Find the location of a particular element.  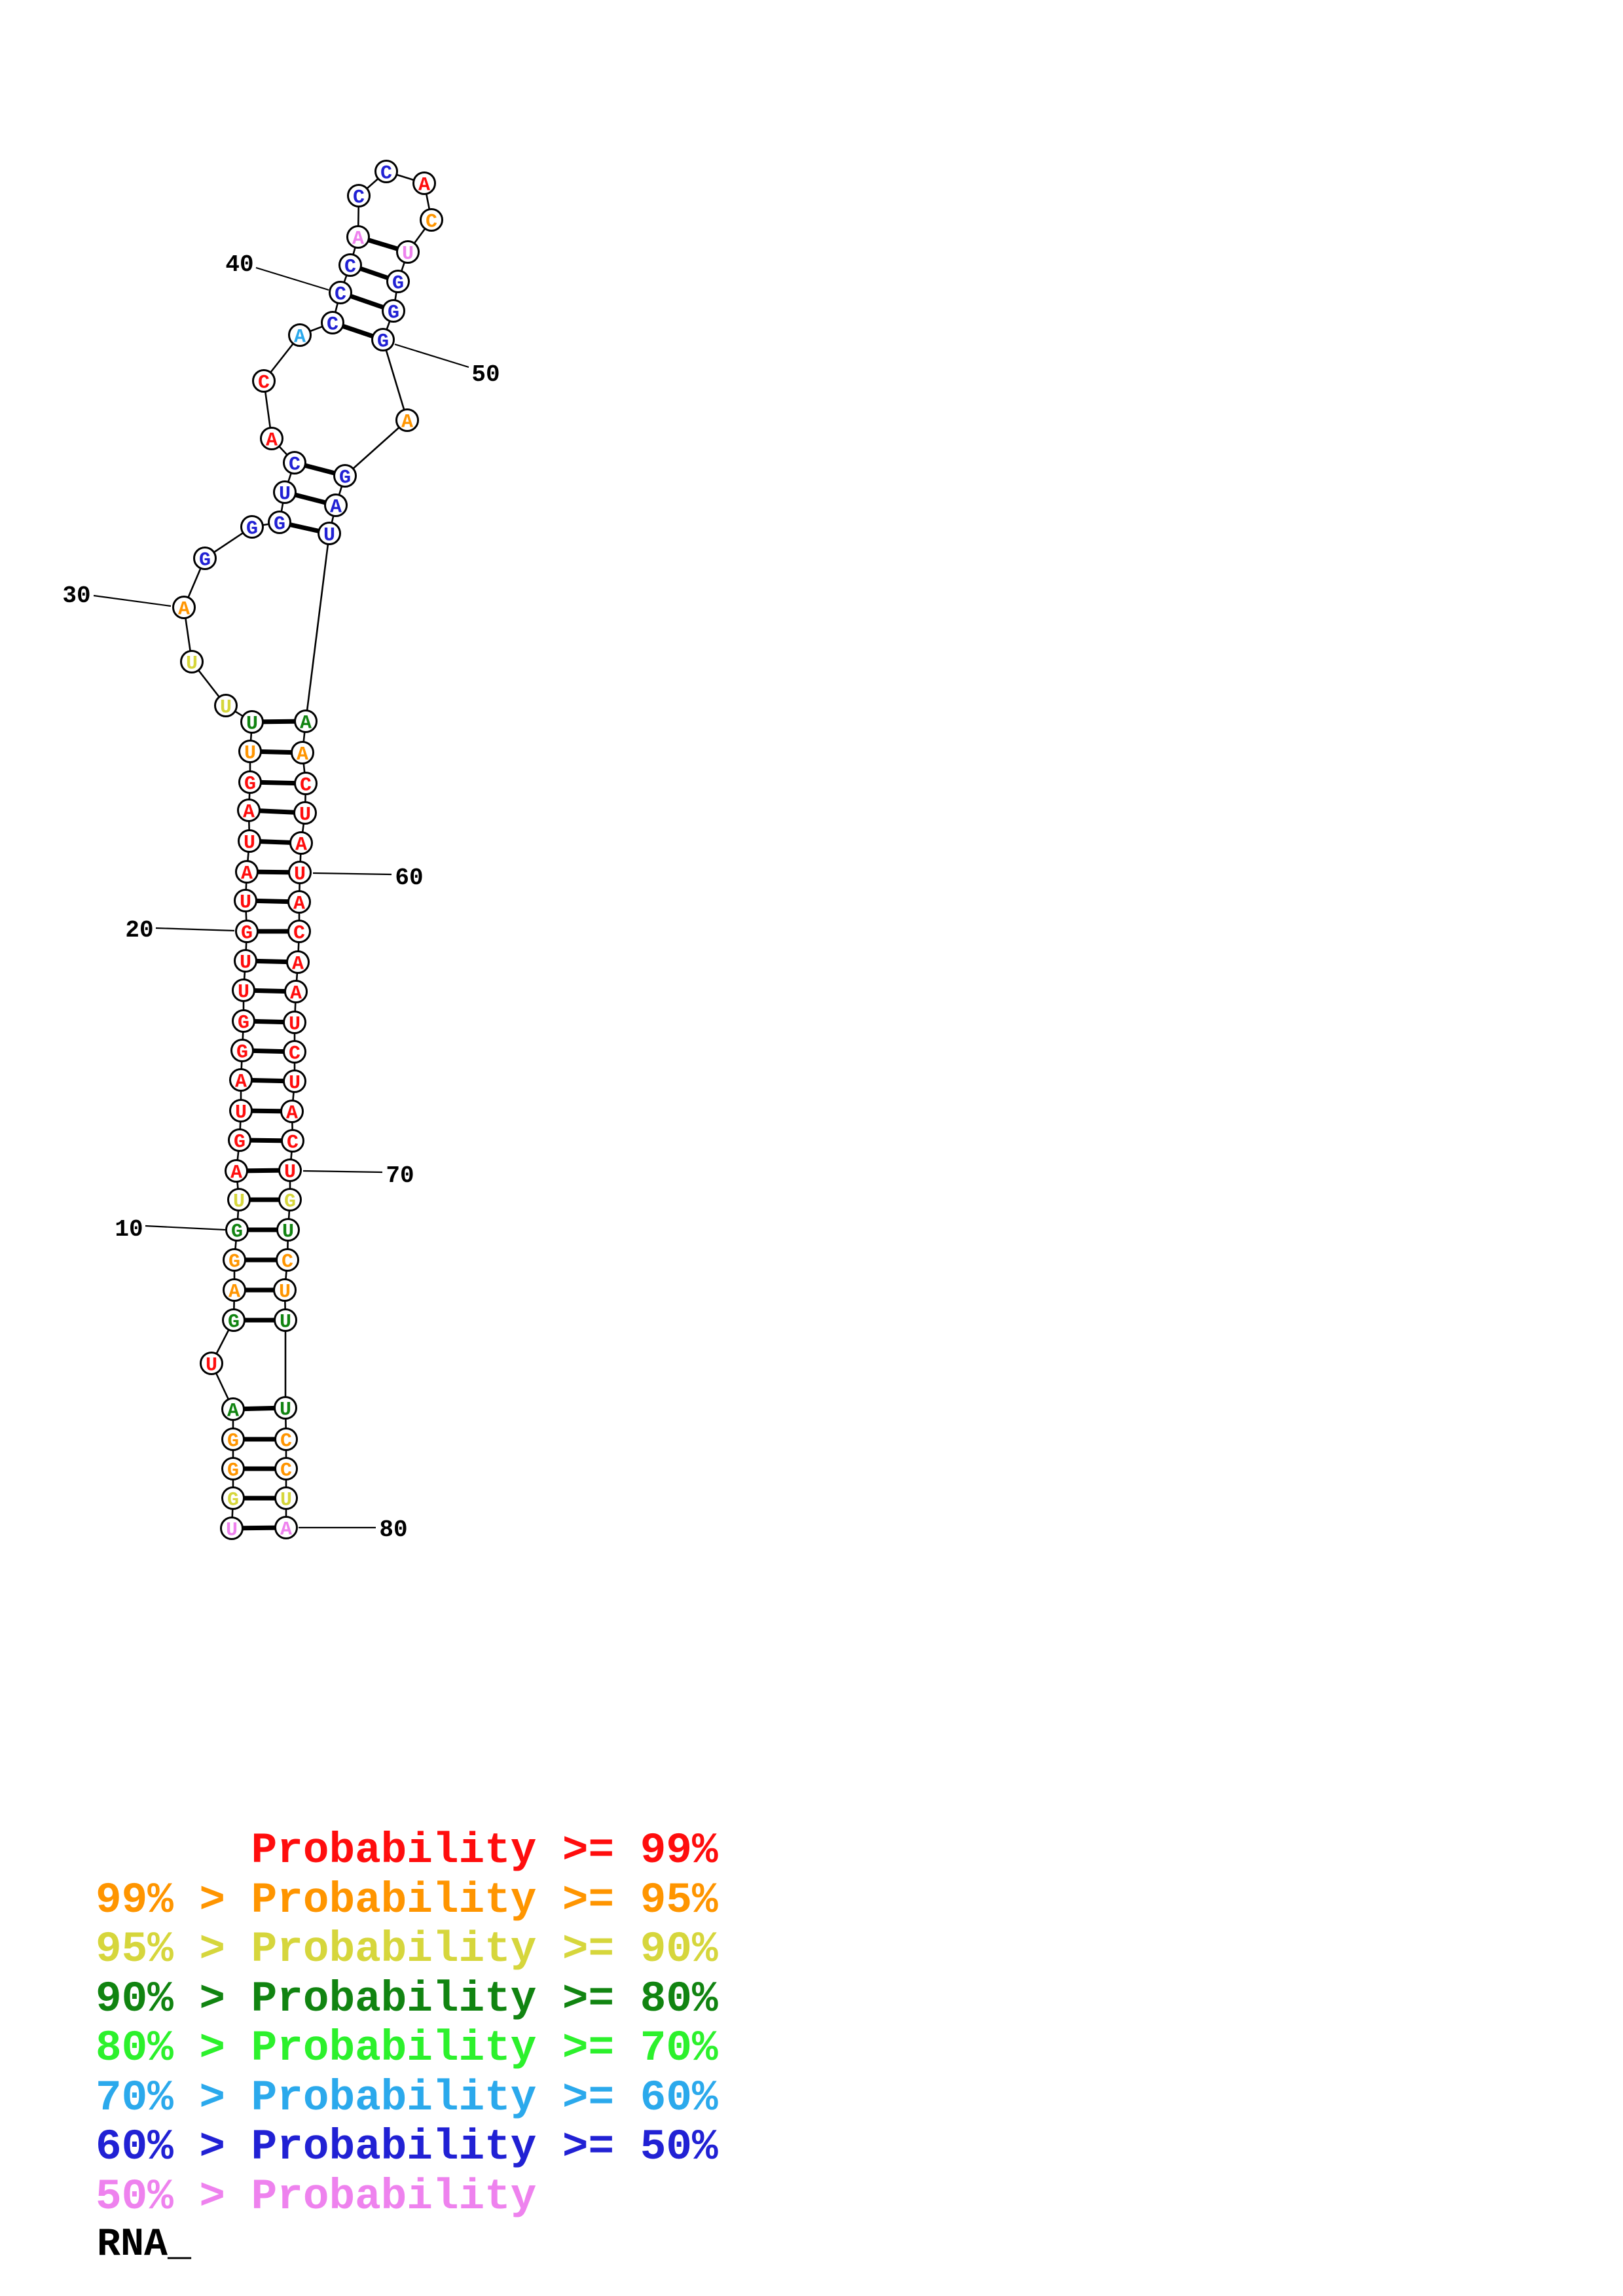

legend-line-5: 80% > Probability >= 70% is located at coordinates (407, 2048).